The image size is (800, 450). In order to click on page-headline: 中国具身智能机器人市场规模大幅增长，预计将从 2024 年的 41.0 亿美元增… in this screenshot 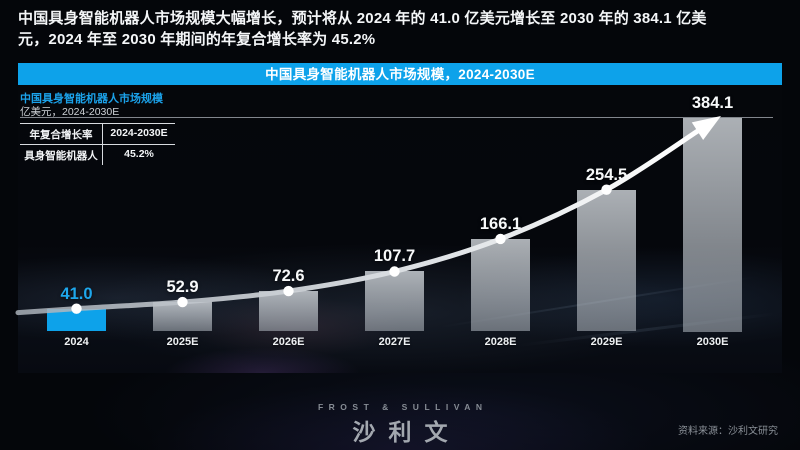, I will do `click(403, 29)`.